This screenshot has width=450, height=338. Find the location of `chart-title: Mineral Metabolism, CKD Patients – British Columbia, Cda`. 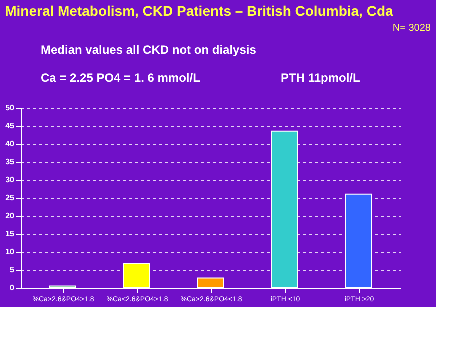

chart-title: Mineral Metabolism, CKD Patients – British Columbia, Cda is located at coordinates (199, 11).